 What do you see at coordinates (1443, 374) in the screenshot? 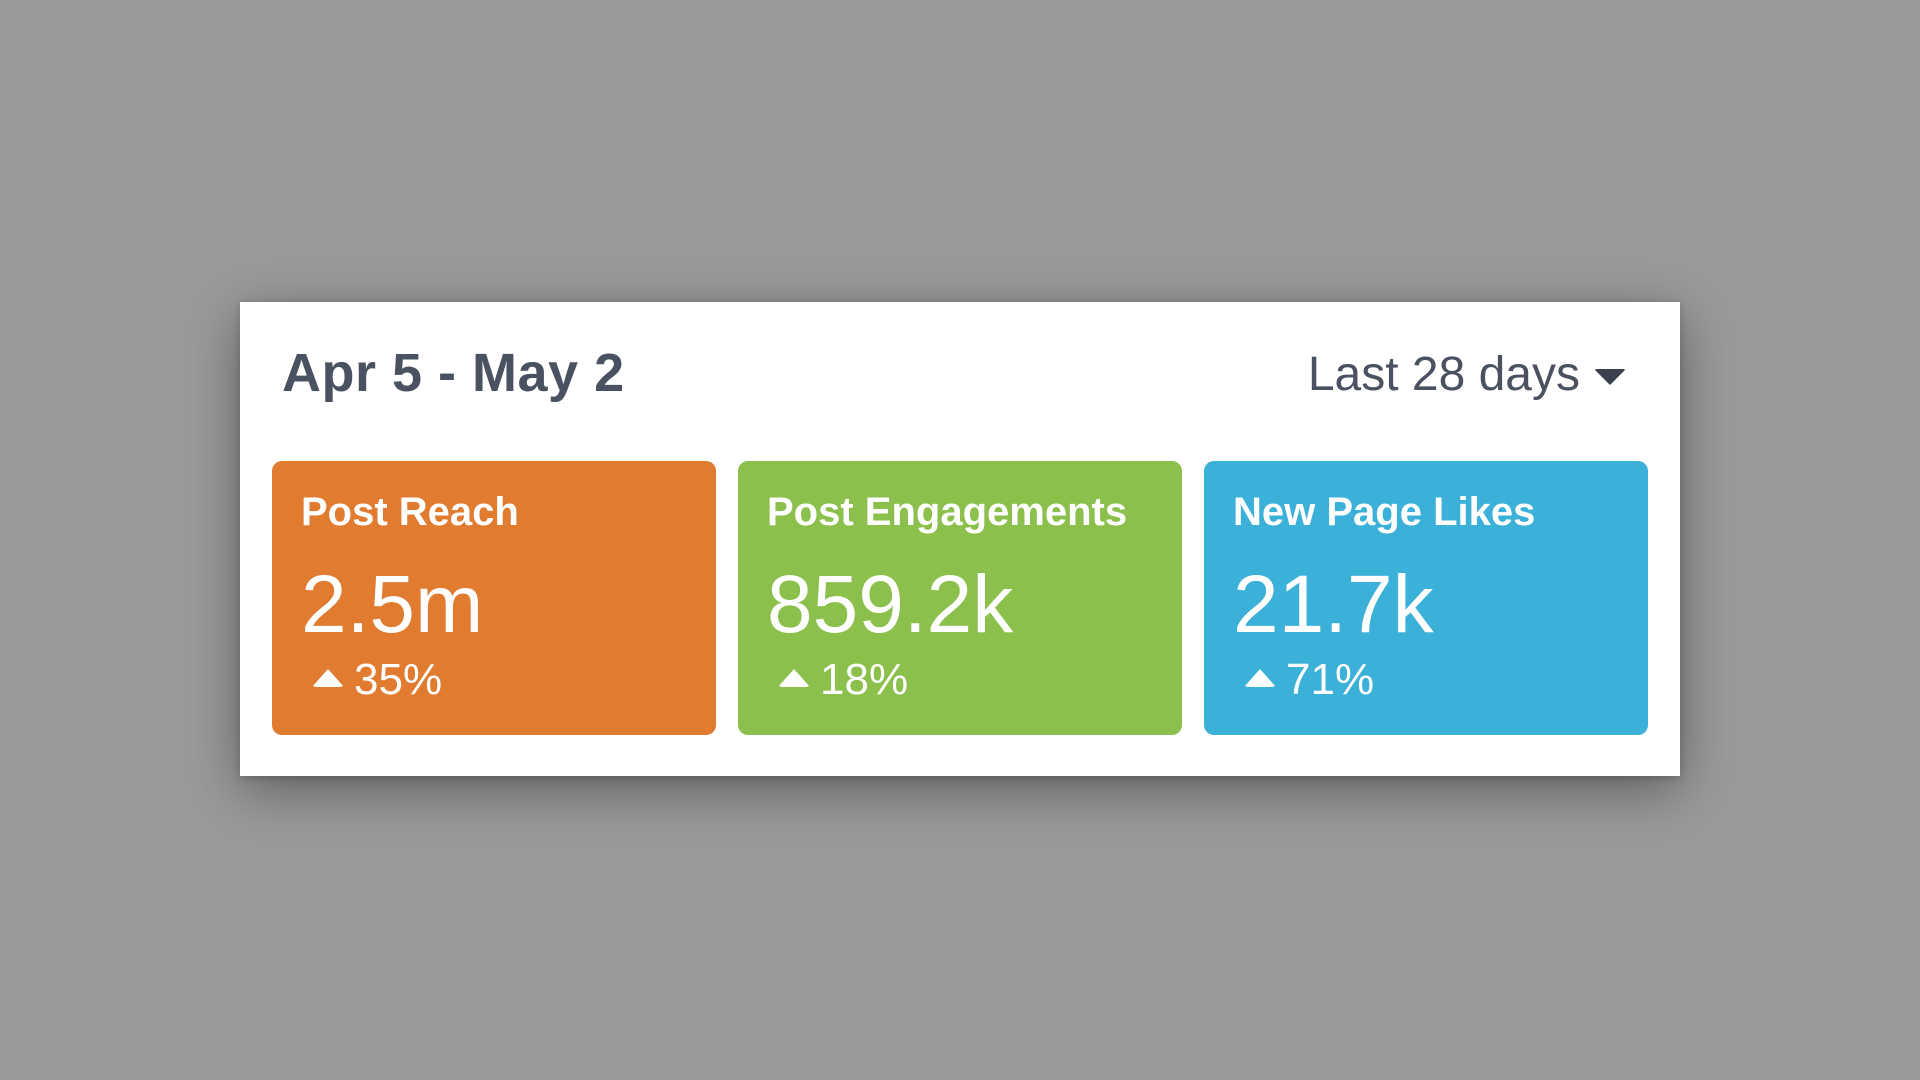
I see `period-dropdown-label: Last 28 days` at bounding box center [1443, 374].